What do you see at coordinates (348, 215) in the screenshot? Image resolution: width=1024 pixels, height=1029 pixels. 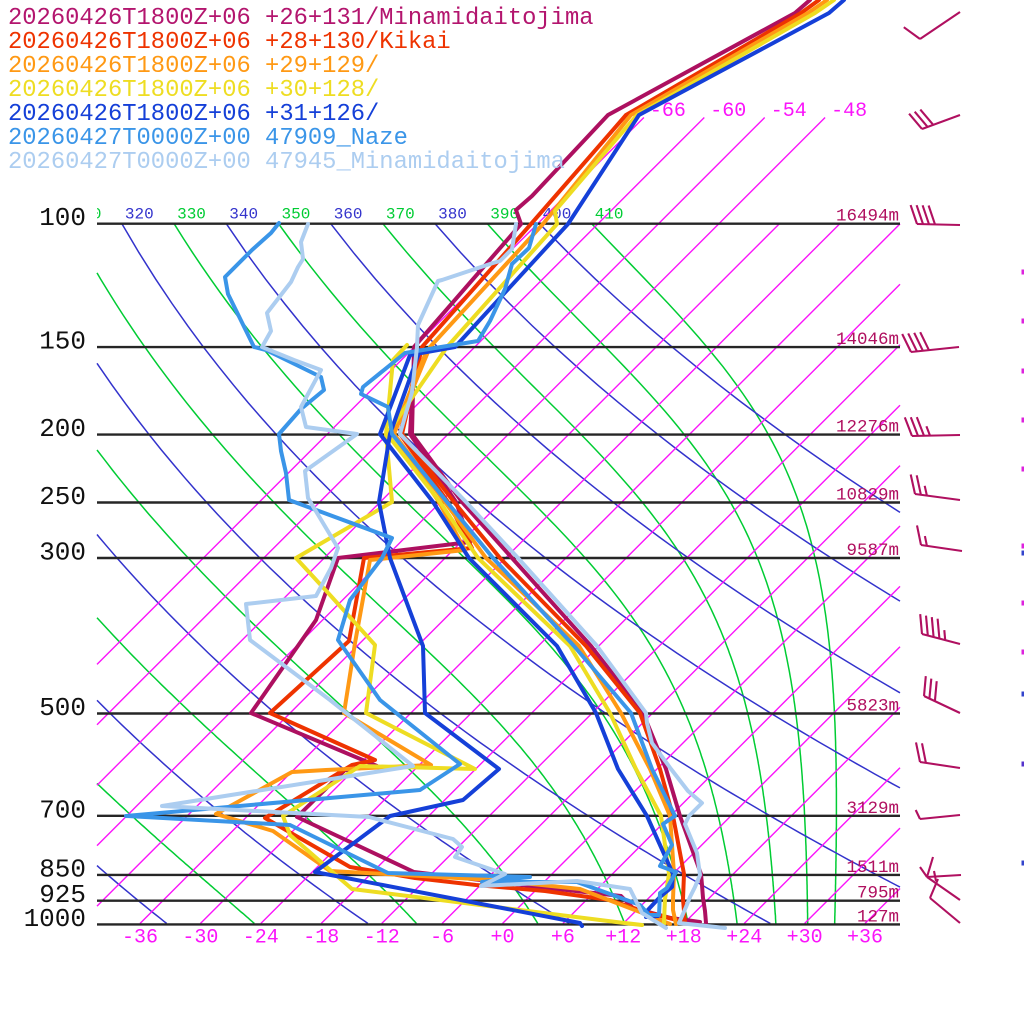 I see `svg-text: 360` at bounding box center [348, 215].